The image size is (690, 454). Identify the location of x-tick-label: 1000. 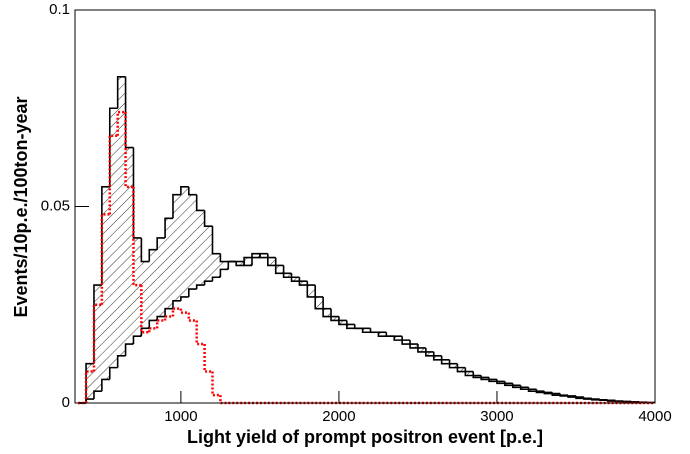
(180, 416).